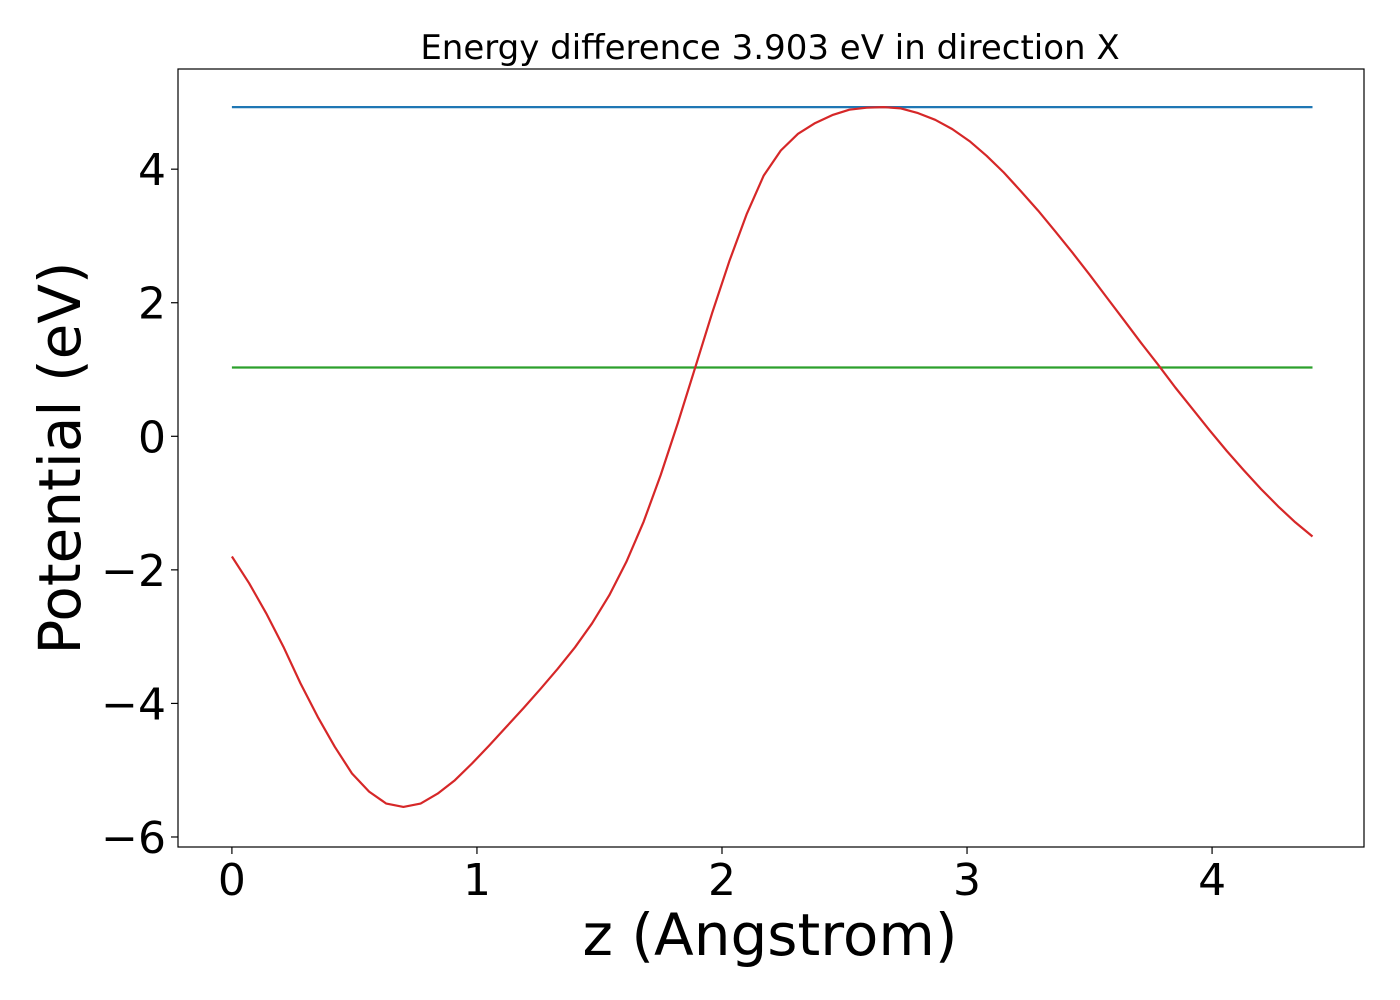 The image size is (1400, 1000). Describe the element at coordinates (133, 704) in the screenshot. I see `y-tick-label: −4` at that location.